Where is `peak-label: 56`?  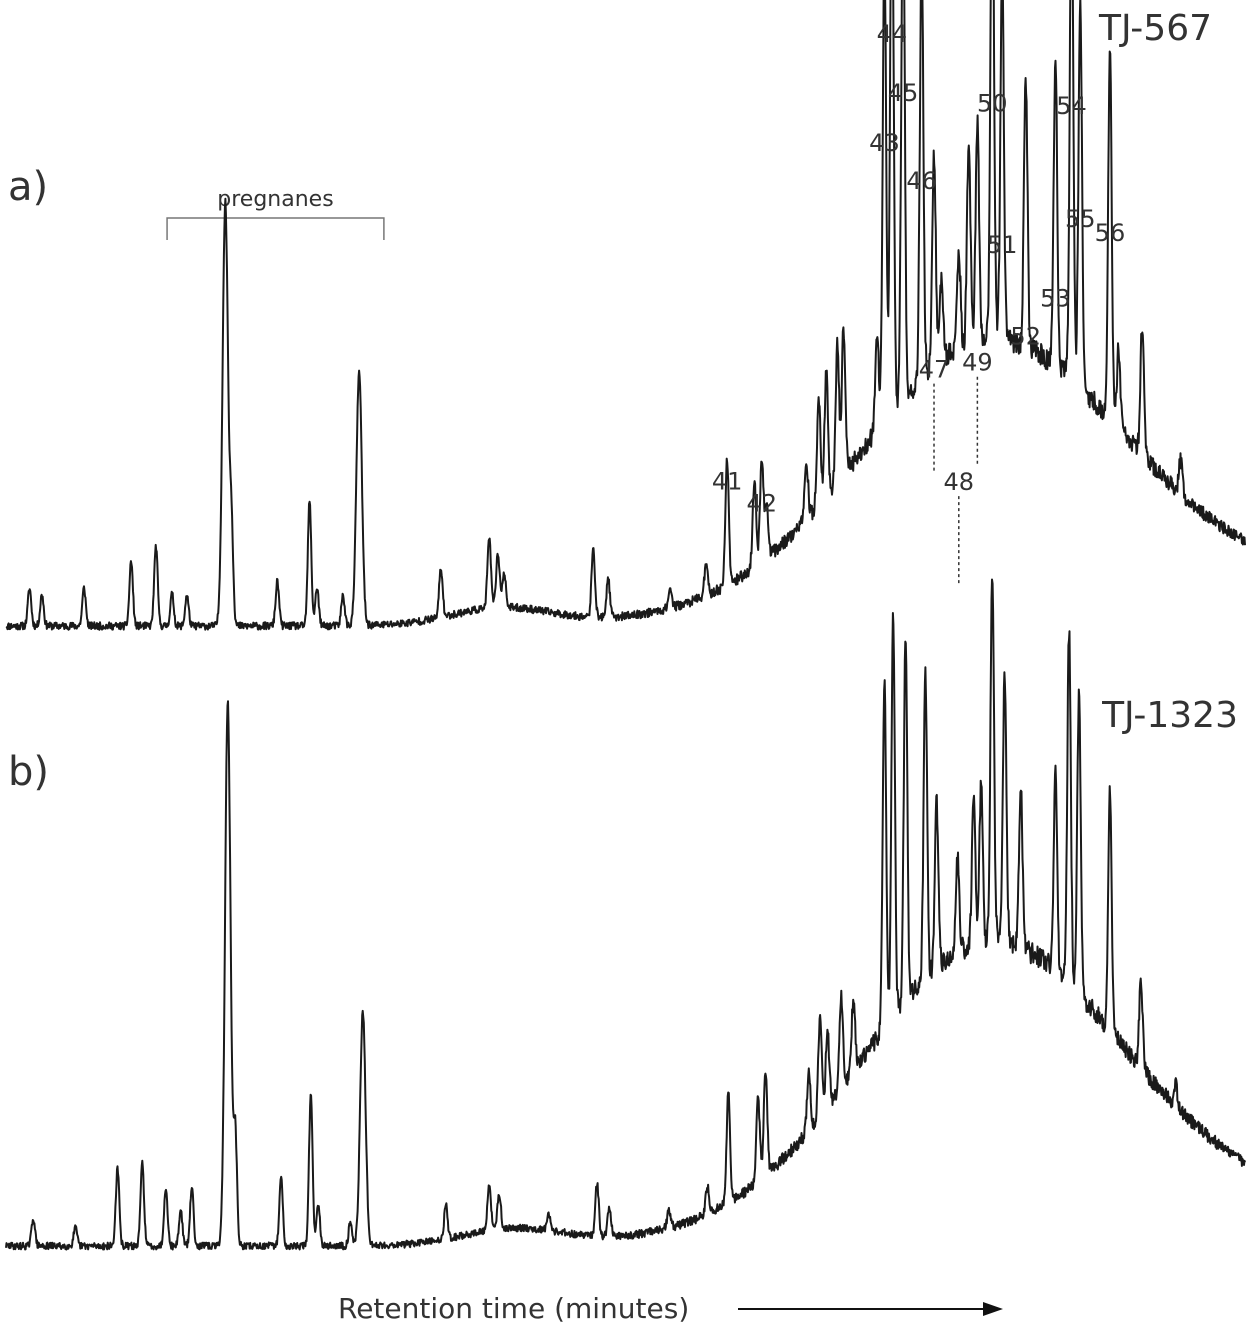
peak-label: 56 is located at coordinates (1110, 233).